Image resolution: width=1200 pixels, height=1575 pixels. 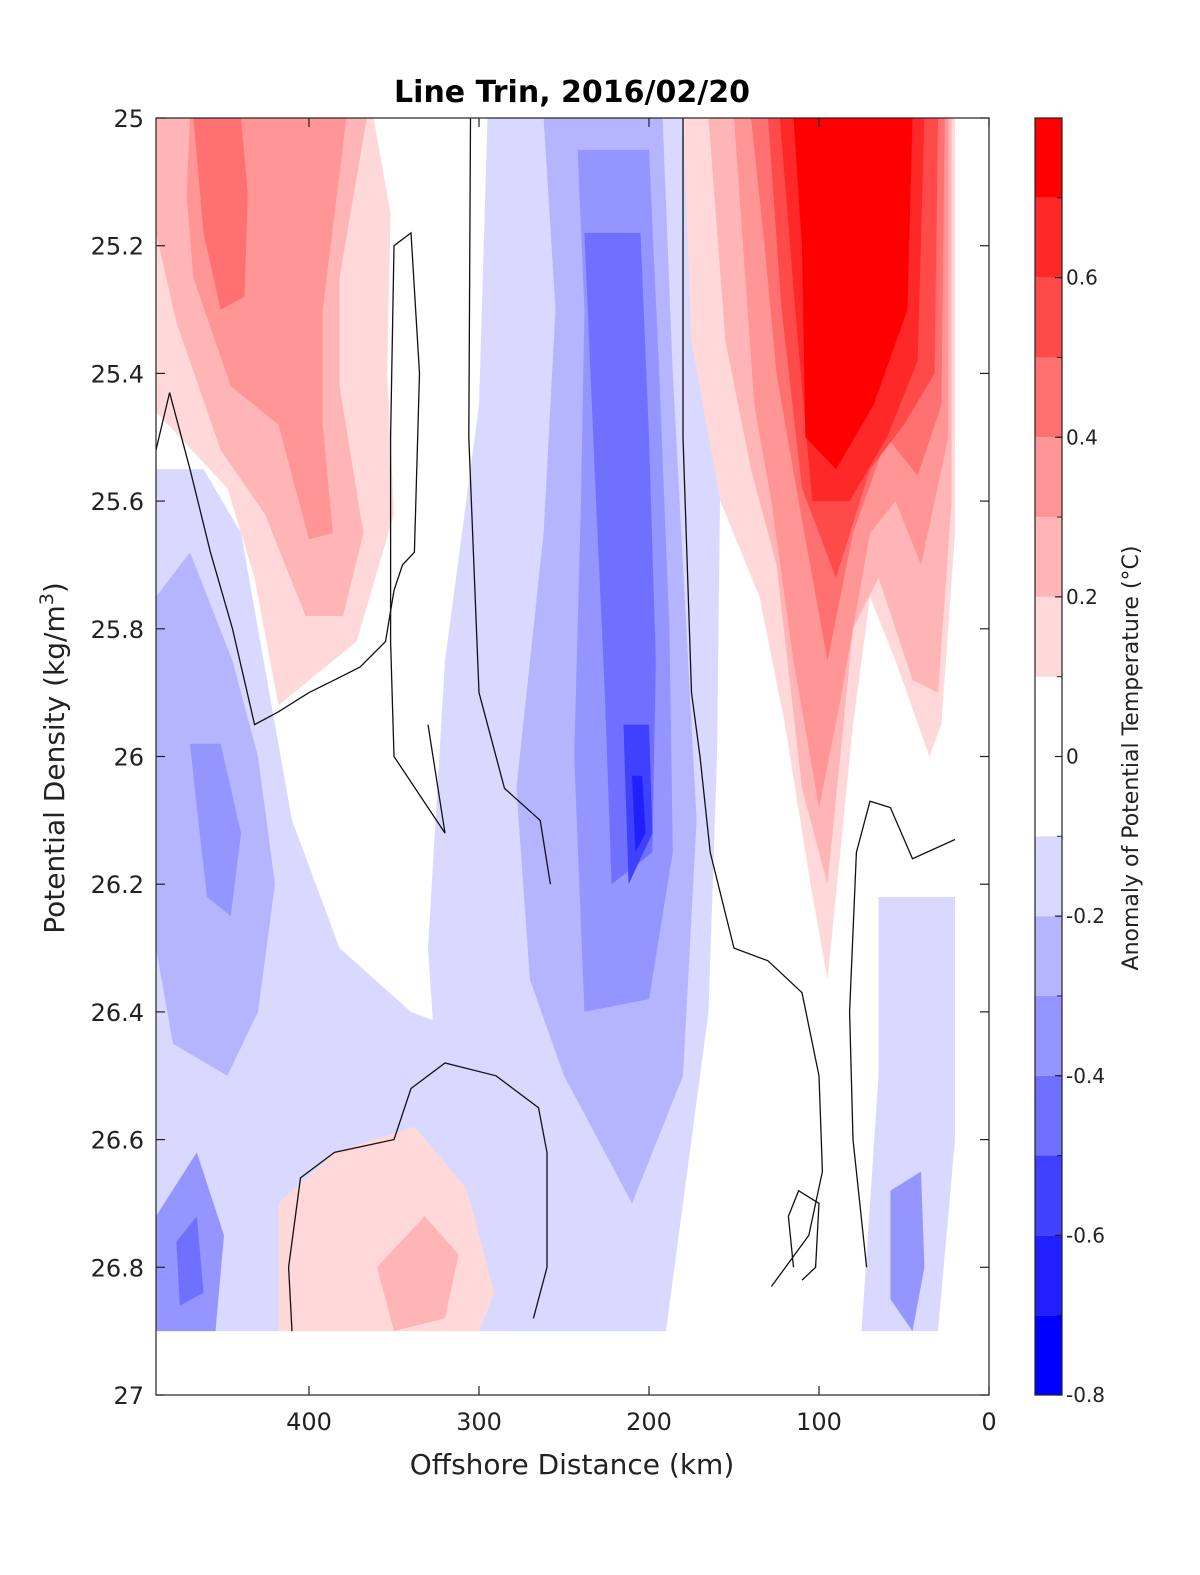 I want to click on x-tick-label: 400, so click(x=309, y=1422).